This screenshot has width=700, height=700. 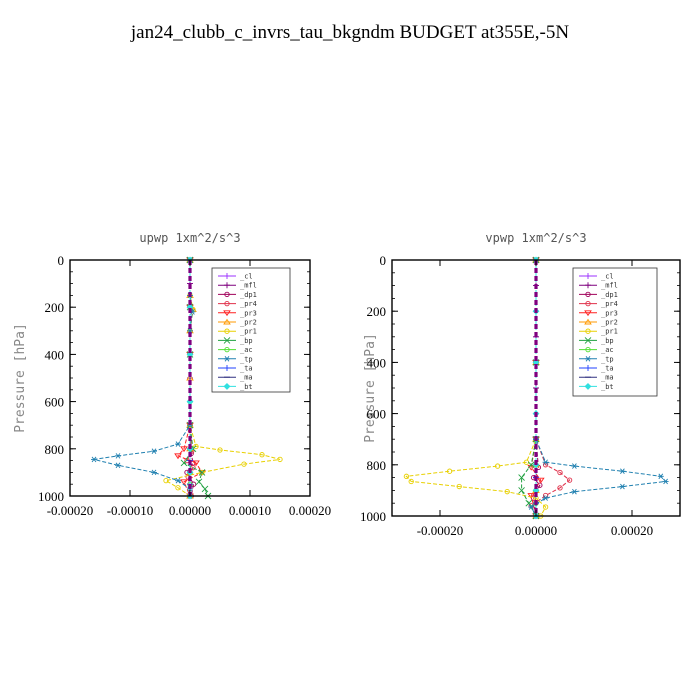 I want to click on y-tick-label: 800, so click(x=377, y=465).